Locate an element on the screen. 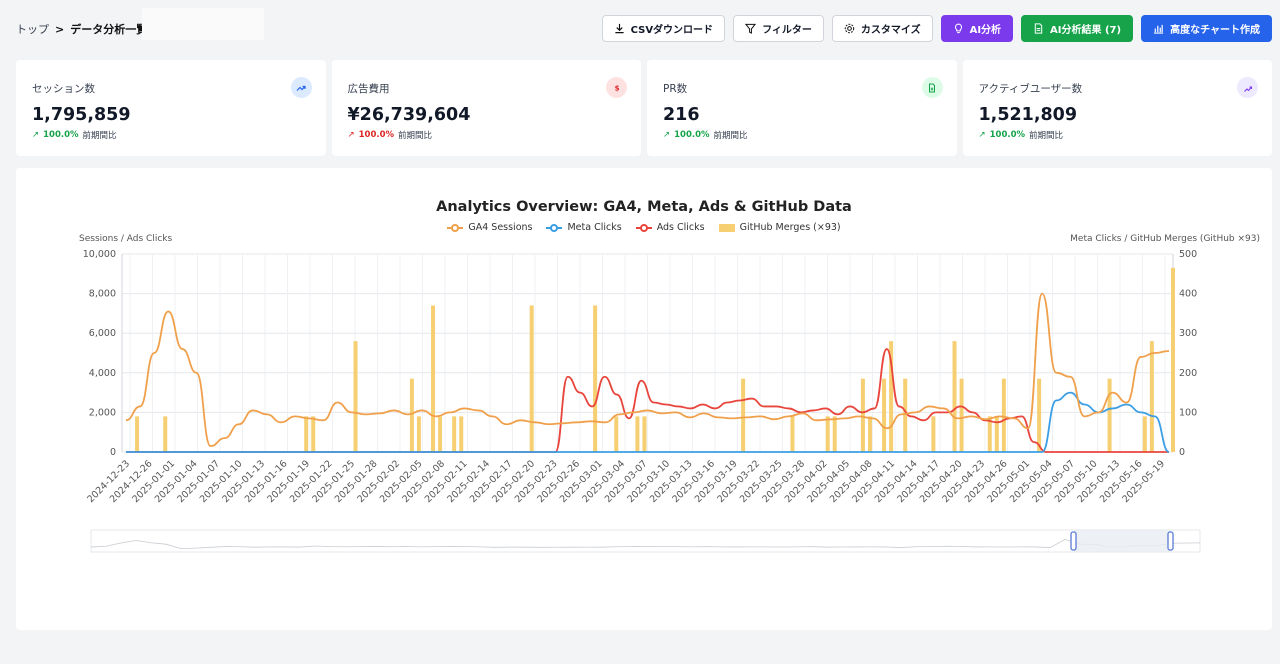 The image size is (1280, 664). breadcrumb-current: データ分析一覧 is located at coordinates (109, 29).